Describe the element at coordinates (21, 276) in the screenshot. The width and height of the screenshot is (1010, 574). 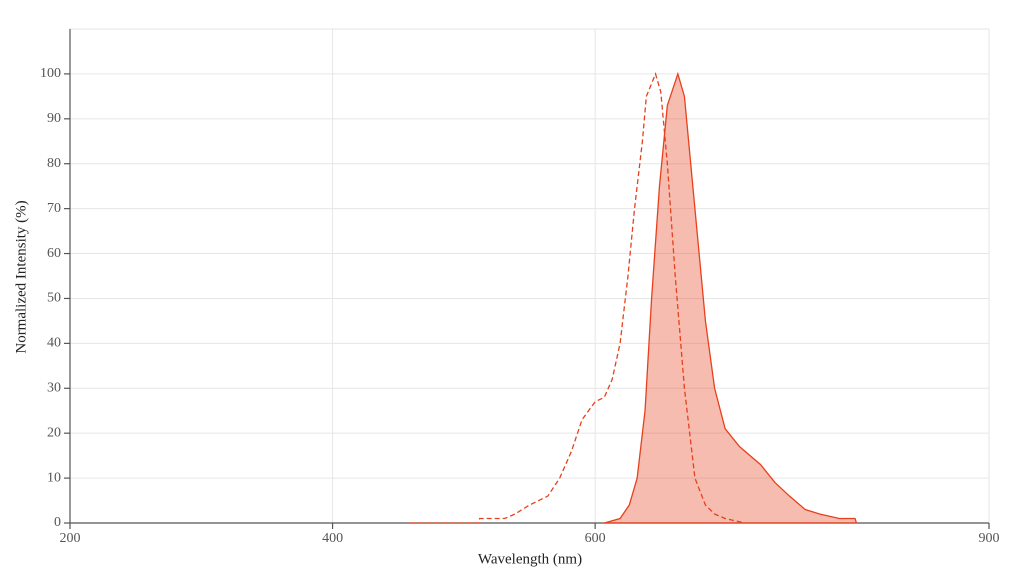
I see `y-axis-label: Normalized Intensity (%)` at that location.